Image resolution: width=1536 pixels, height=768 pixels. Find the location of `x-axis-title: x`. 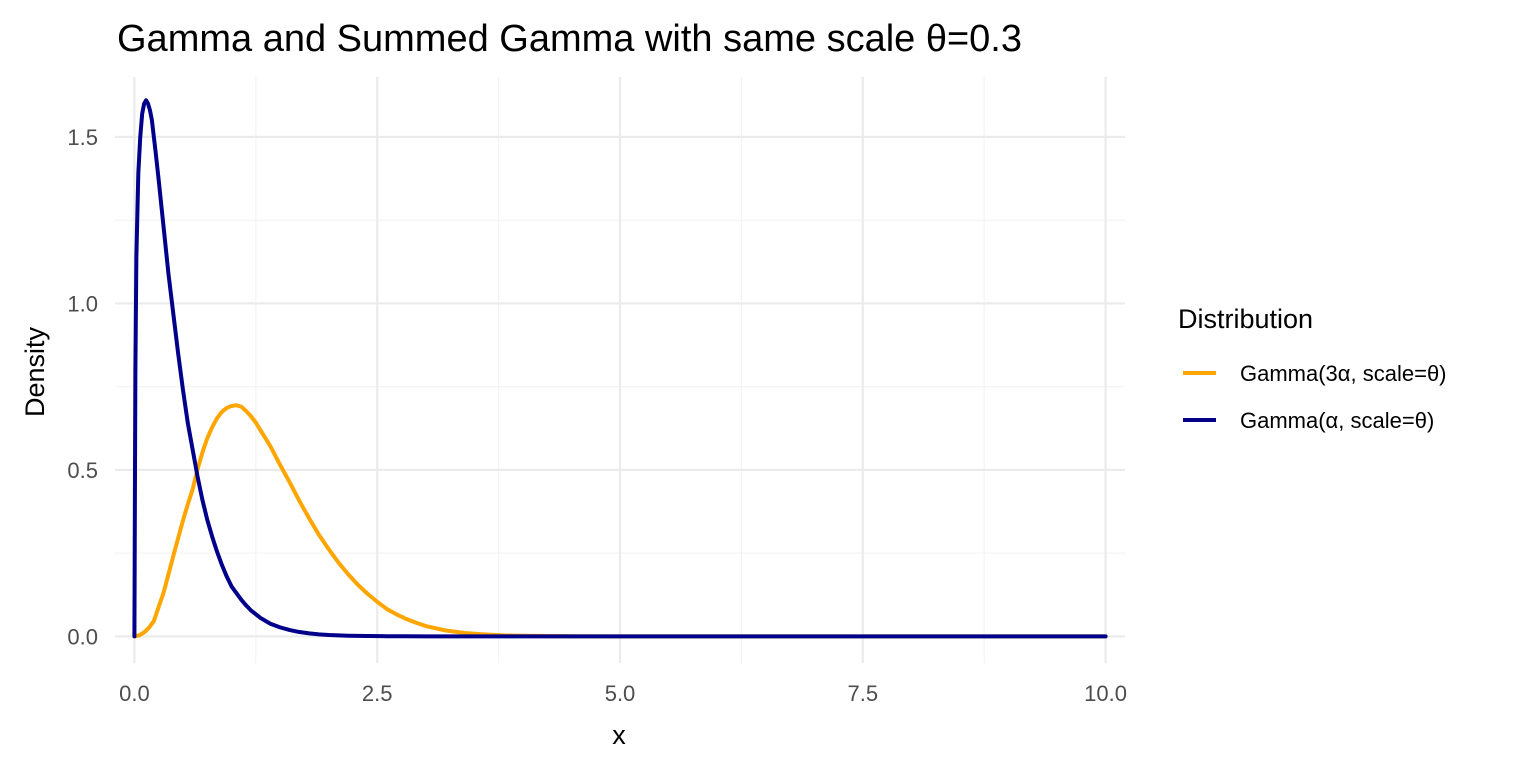

x-axis-title: x is located at coordinates (619, 735).